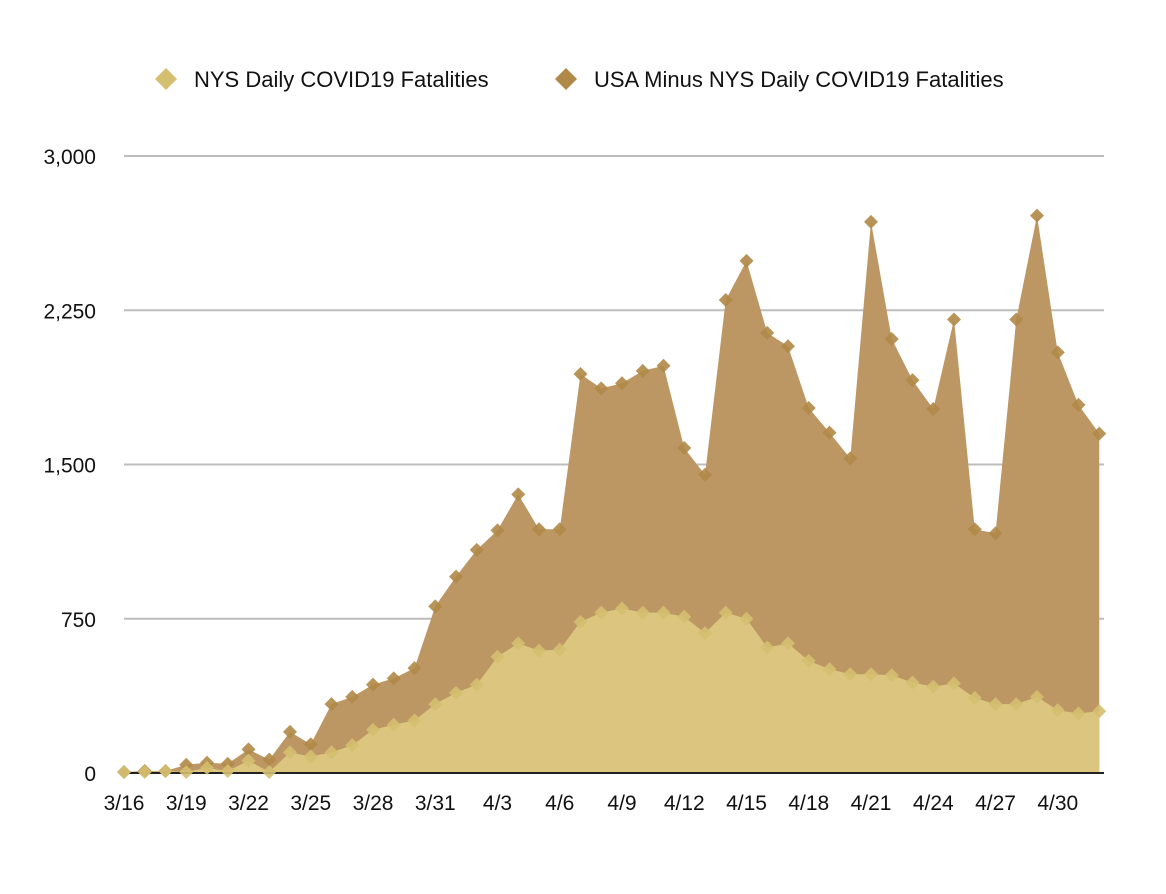  What do you see at coordinates (78, 620) in the screenshot?
I see `y-tick-label-1: 750` at bounding box center [78, 620].